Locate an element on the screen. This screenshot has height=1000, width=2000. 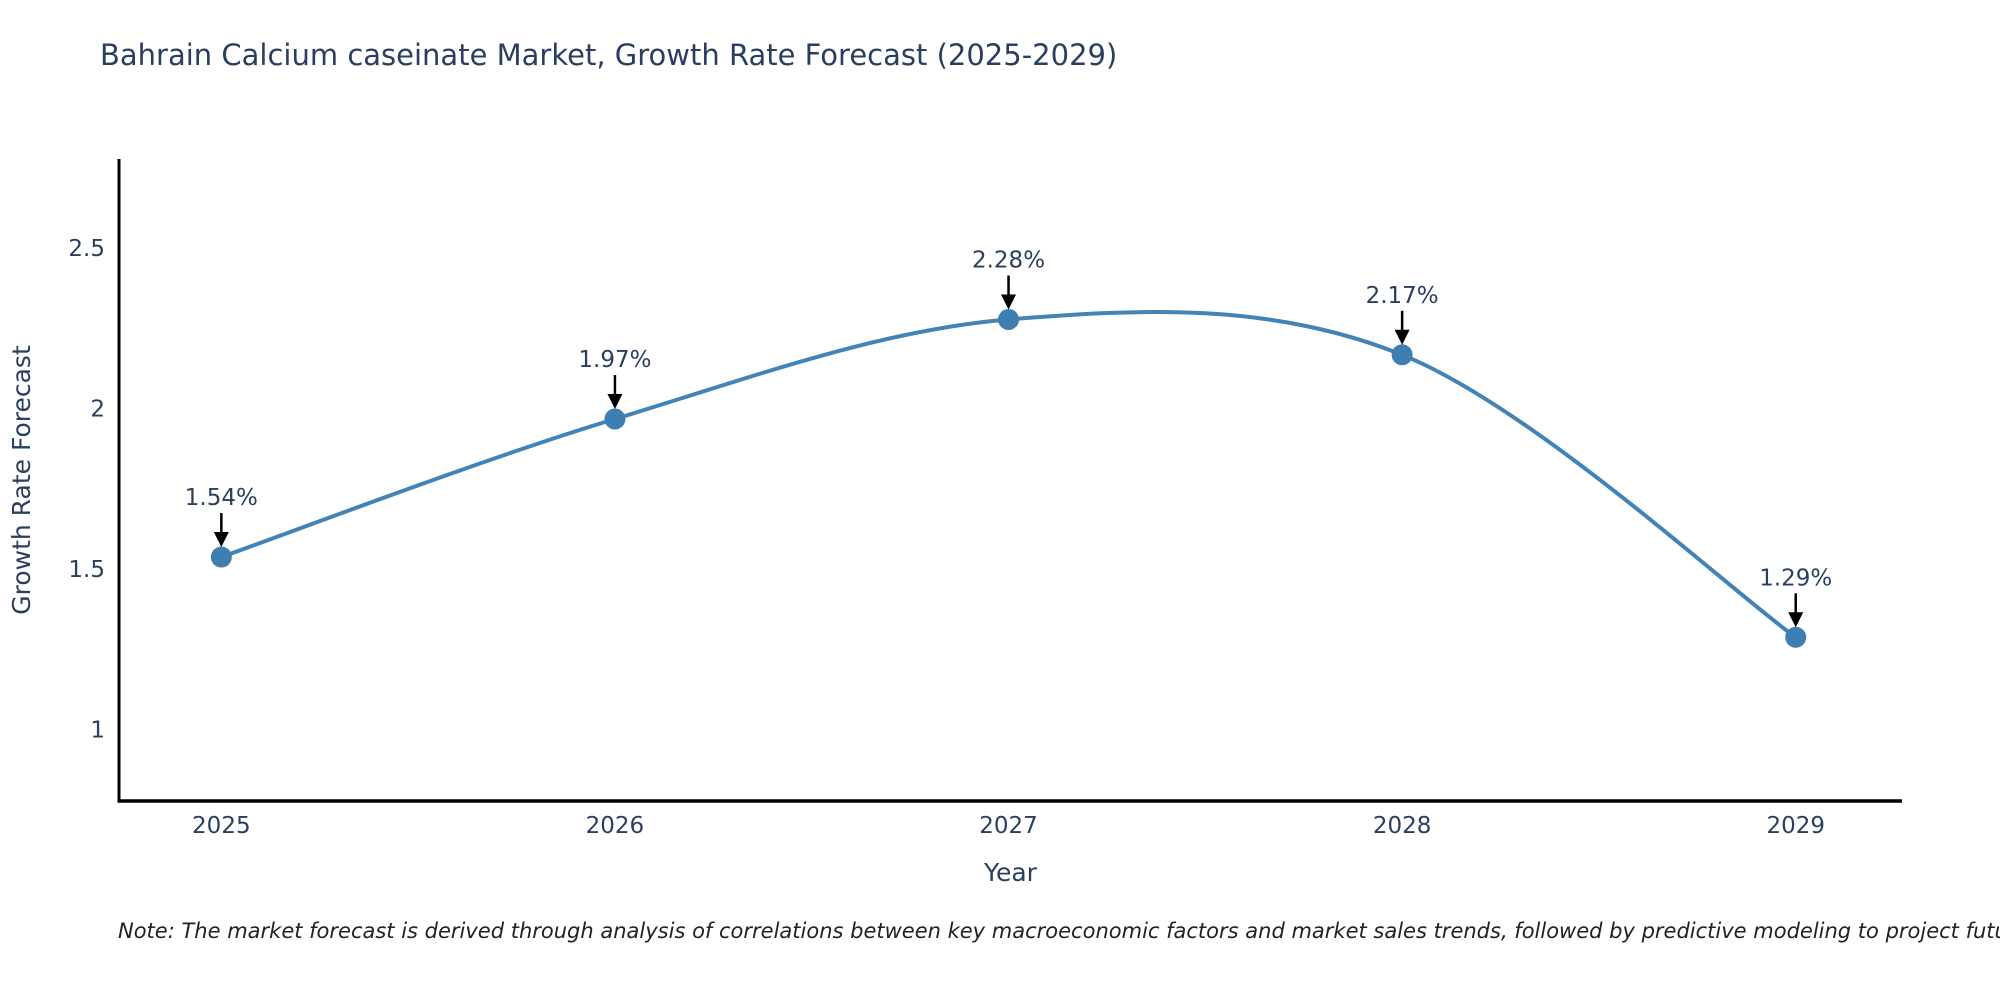
data-point-label: 1.29% is located at coordinates (1795, 578).